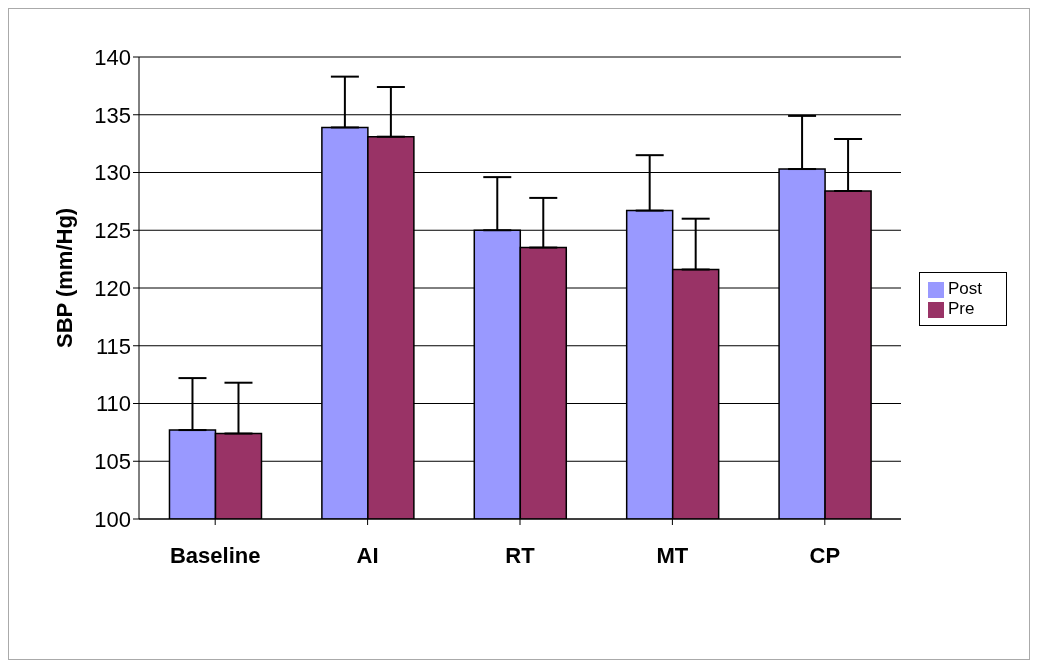  What do you see at coordinates (113, 346) in the screenshot?
I see `y-tick-label: 115` at bounding box center [113, 346].